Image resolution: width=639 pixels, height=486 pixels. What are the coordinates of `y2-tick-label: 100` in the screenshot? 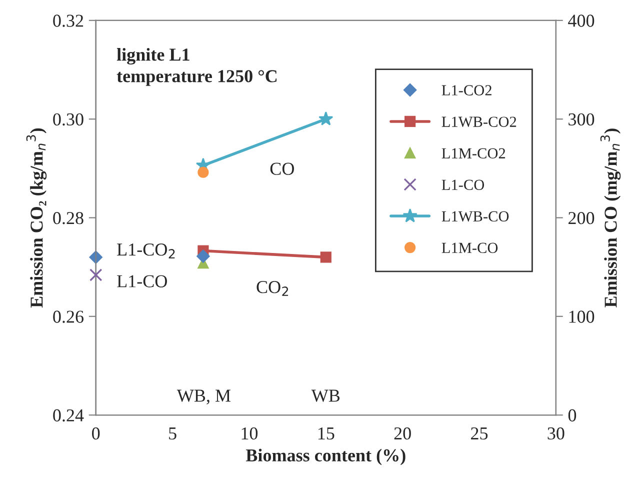 It's located at (581, 316).